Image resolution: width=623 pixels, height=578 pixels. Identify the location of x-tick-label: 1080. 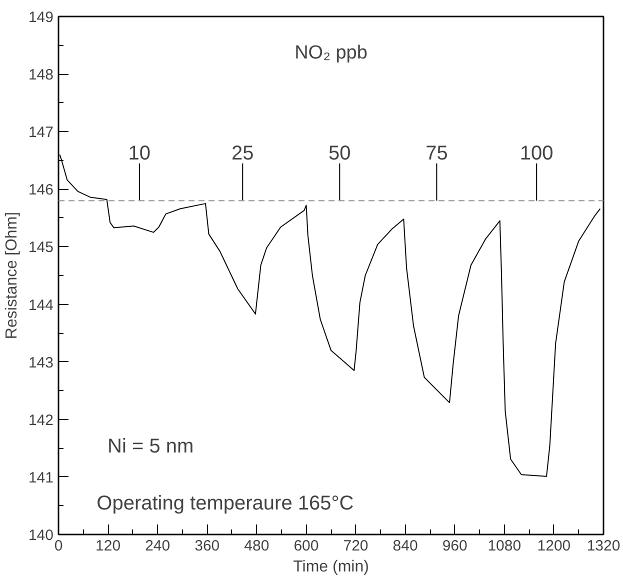
(505, 546).